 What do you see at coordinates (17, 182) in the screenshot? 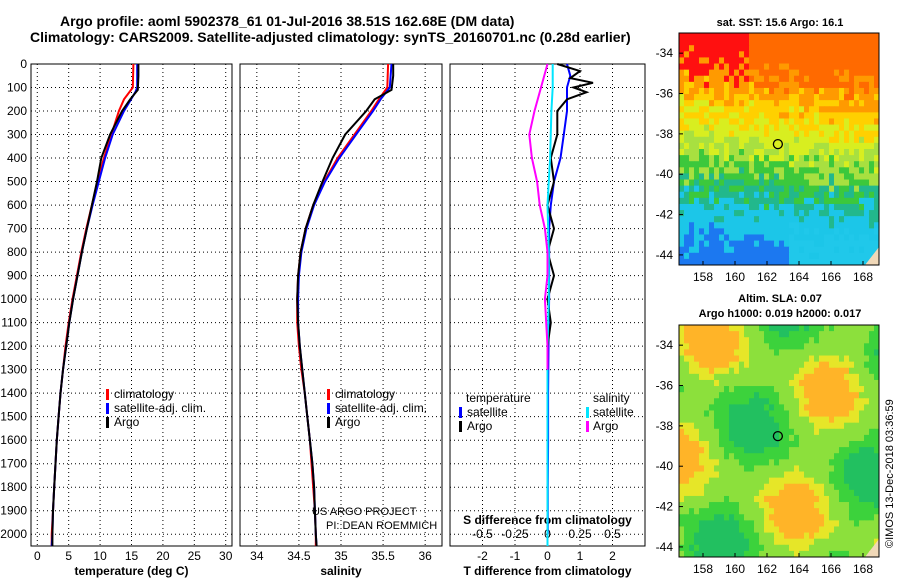
I see `y-tick-label: 500` at bounding box center [17, 182].